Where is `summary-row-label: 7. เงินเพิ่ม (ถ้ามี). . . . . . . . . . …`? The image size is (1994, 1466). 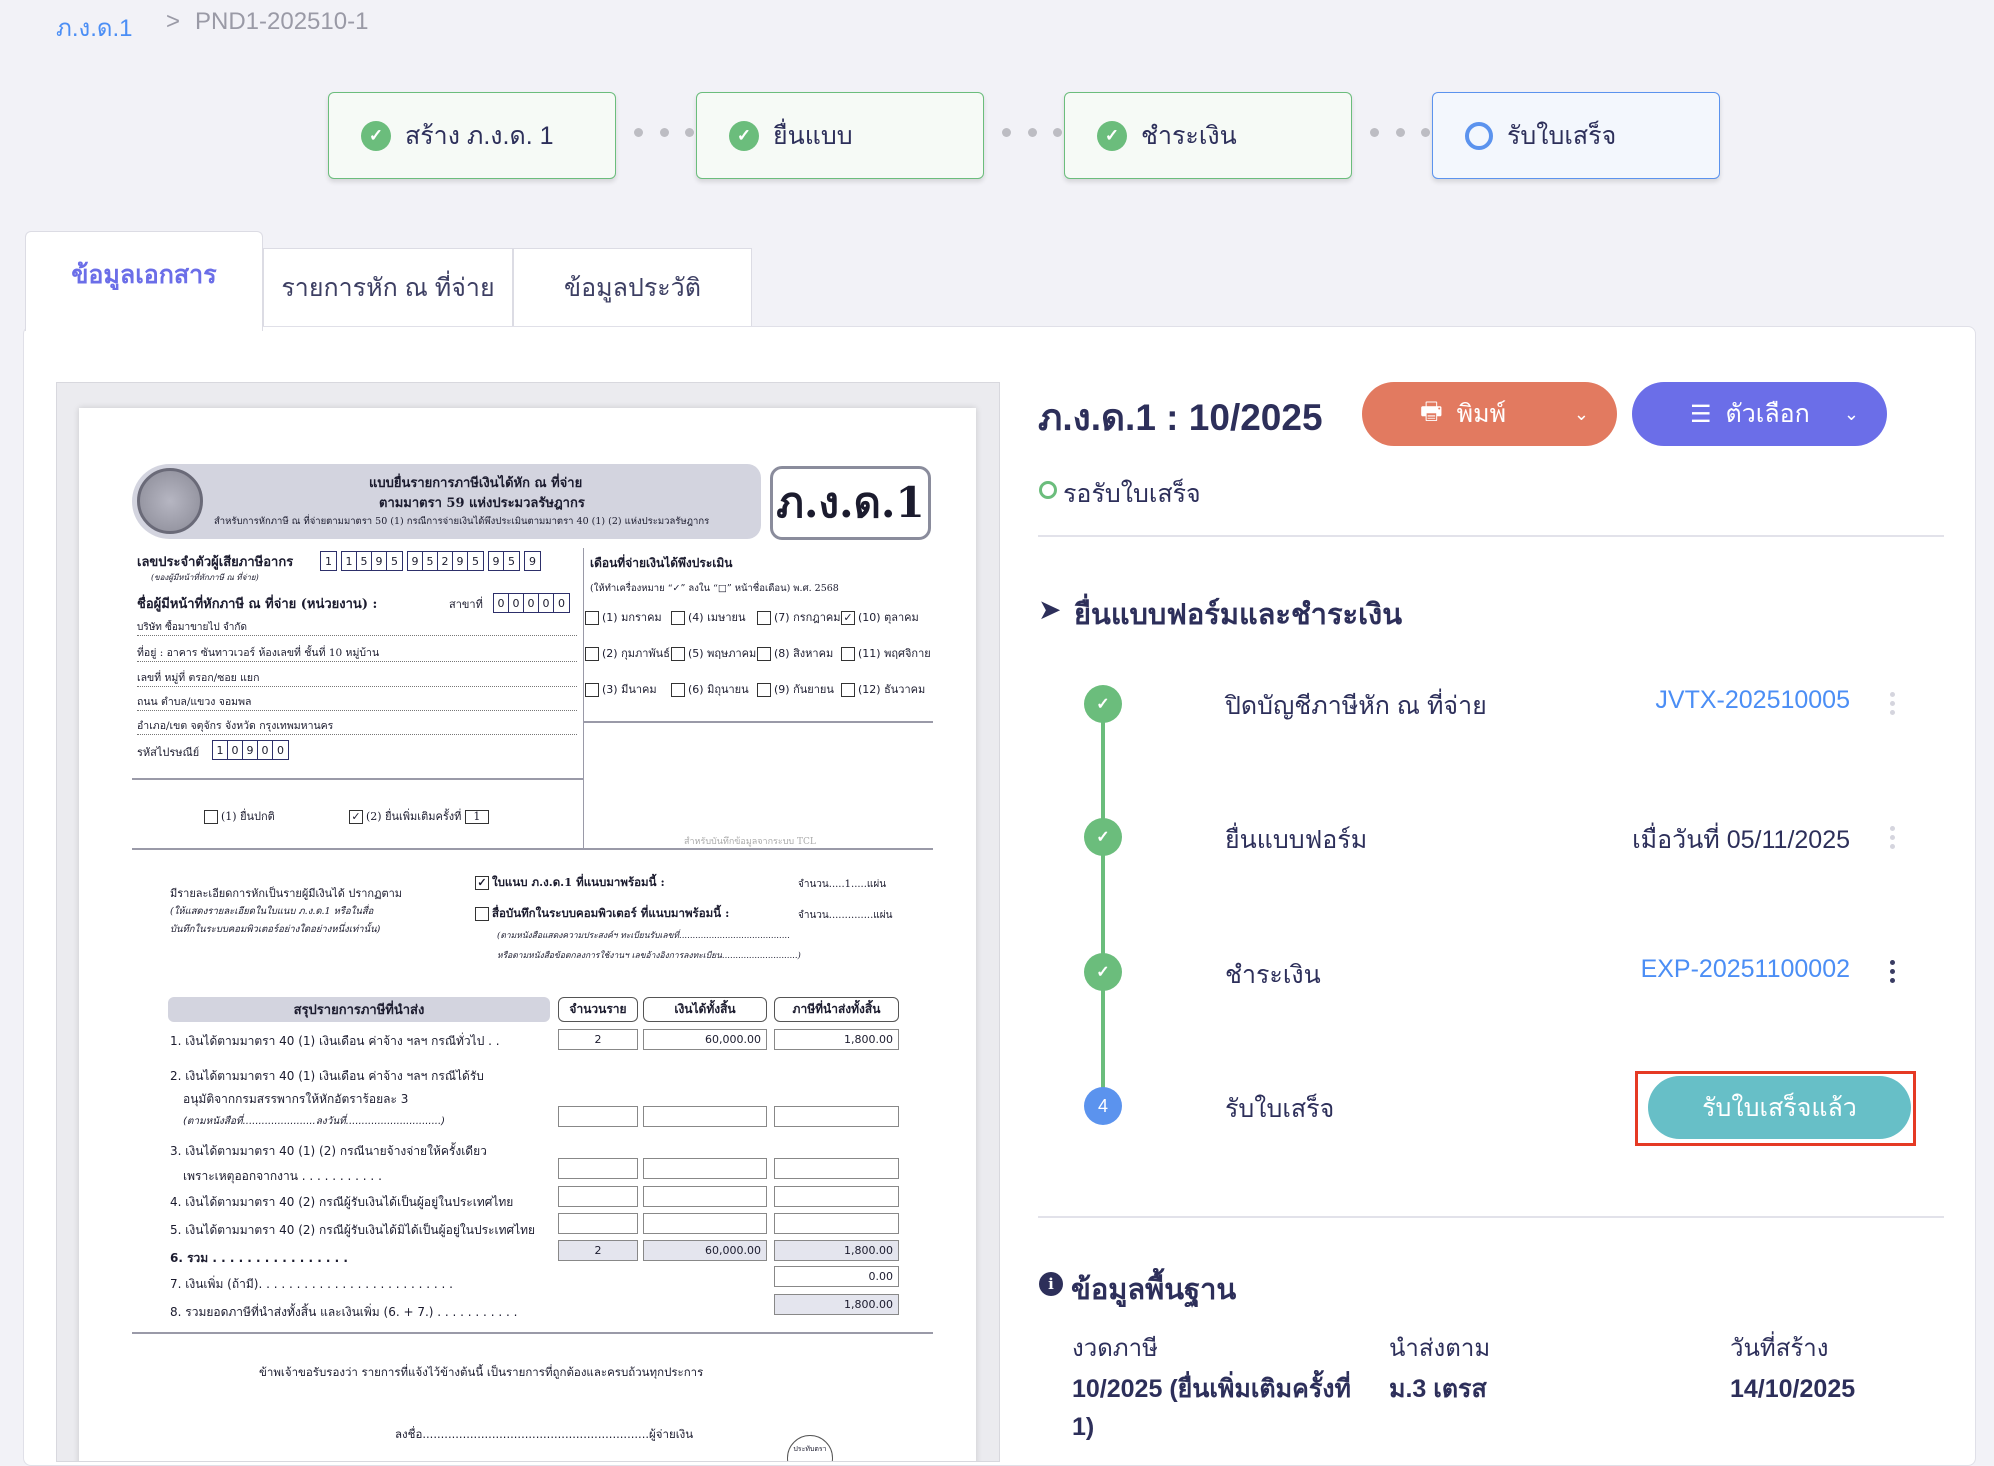 summary-row-label: 7. เงินเพิ่ม (ถ้ามี). . . . . . . . . . … is located at coordinates (311, 1284).